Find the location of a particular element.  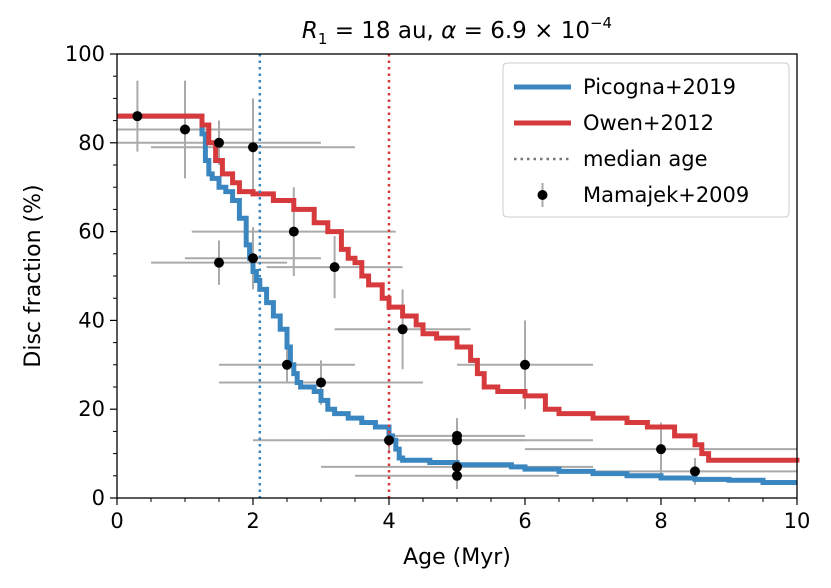

x-axis-title: Age (Myr) is located at coordinates (457, 557).